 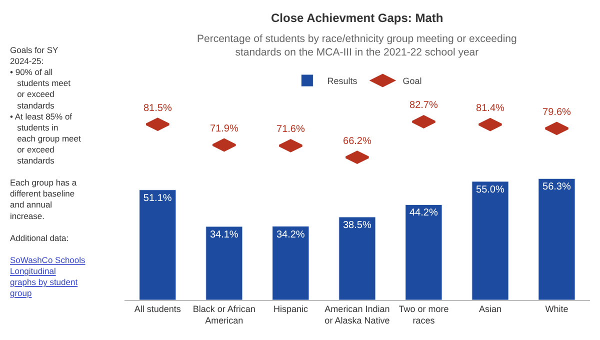 I want to click on x-tick-label: All students, so click(x=158, y=309).